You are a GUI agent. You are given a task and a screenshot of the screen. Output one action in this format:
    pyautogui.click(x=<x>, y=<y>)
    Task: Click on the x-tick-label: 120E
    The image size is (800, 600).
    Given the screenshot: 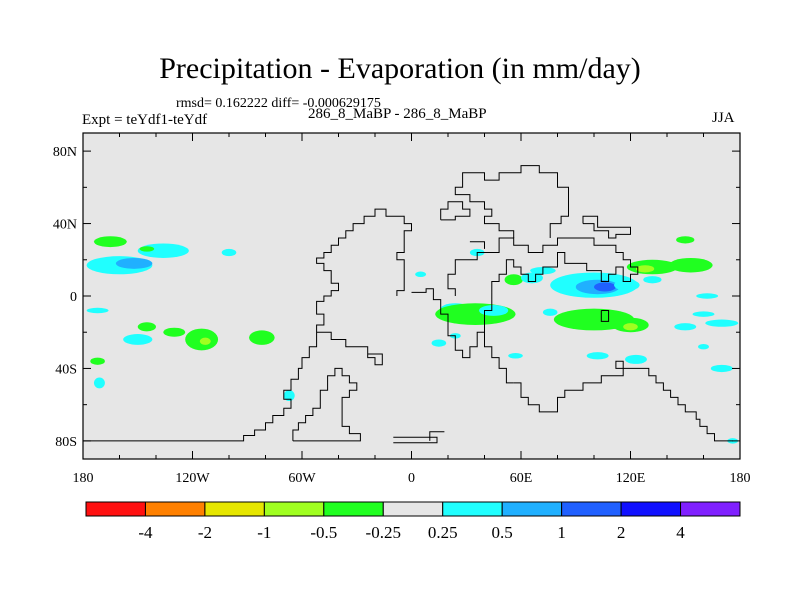 What is the action you would take?
    pyautogui.click(x=631, y=478)
    